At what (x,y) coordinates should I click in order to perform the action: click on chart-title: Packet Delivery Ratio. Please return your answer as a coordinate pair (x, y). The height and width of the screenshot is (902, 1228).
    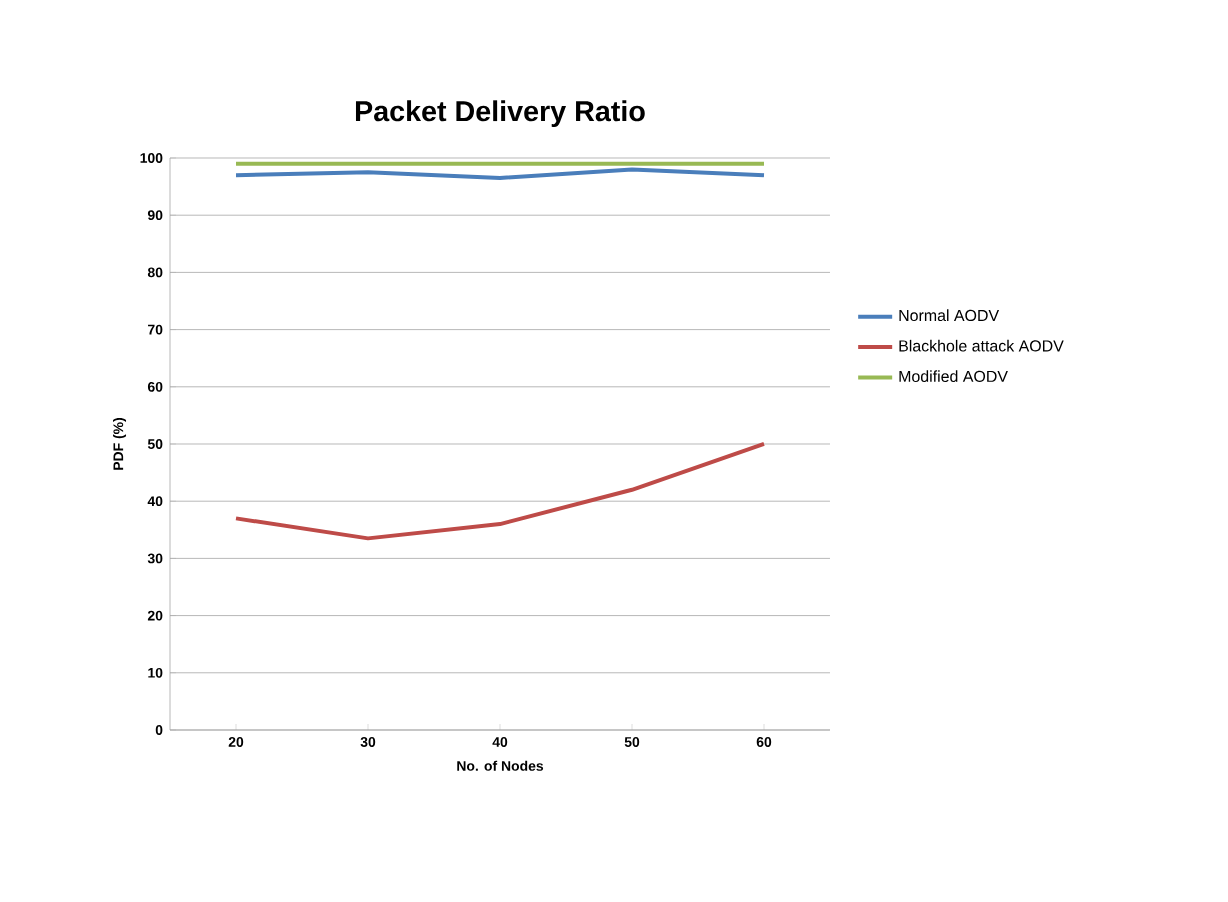
    Looking at the image, I should click on (500, 114).